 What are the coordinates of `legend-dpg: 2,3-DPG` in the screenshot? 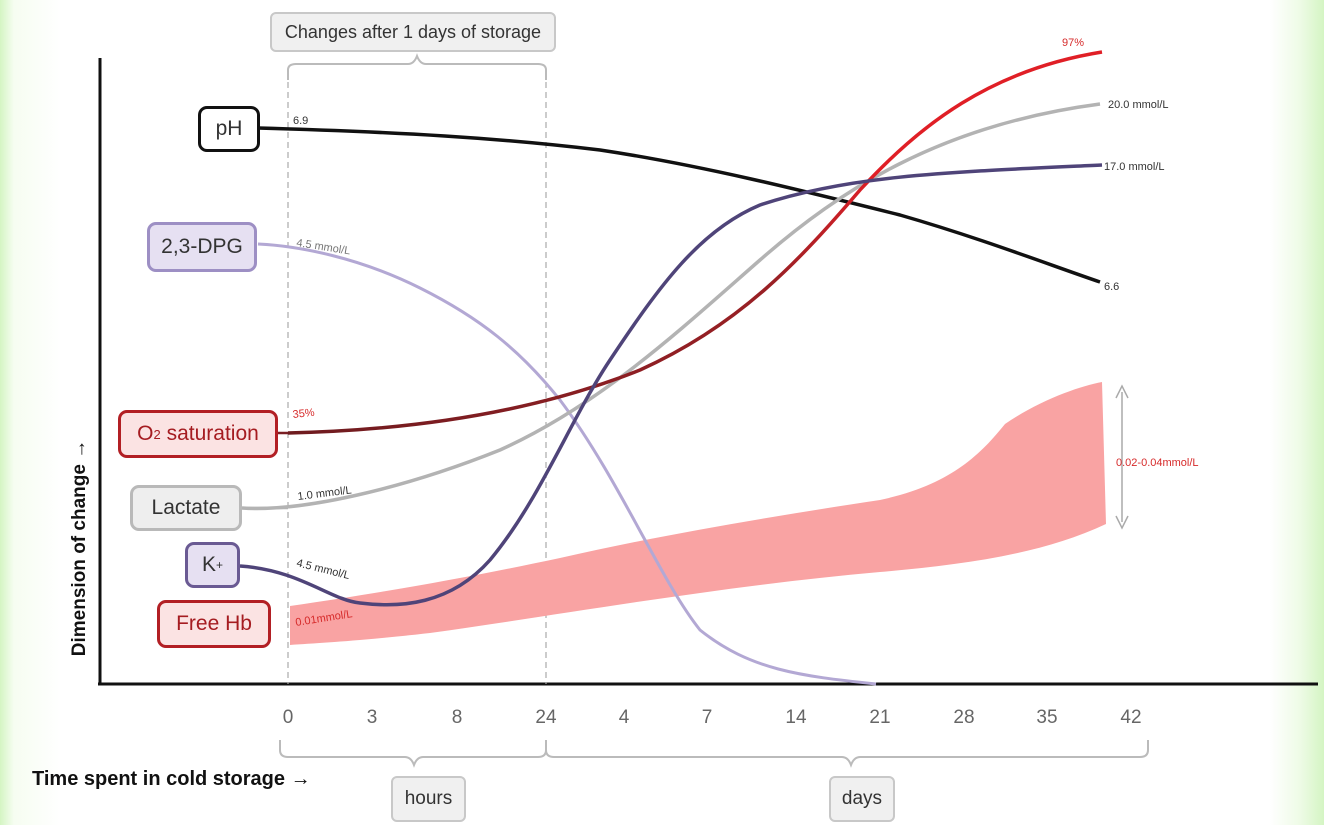 It's located at (202, 247).